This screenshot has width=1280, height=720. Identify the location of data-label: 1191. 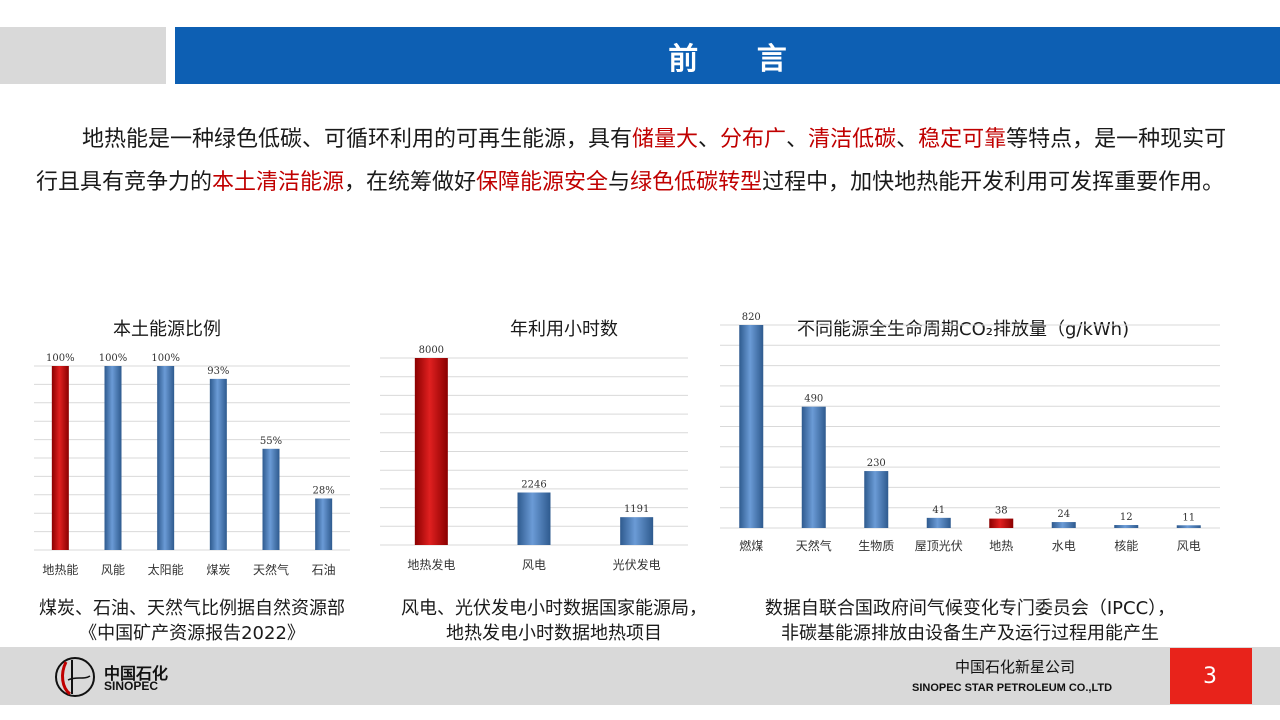
(636, 509).